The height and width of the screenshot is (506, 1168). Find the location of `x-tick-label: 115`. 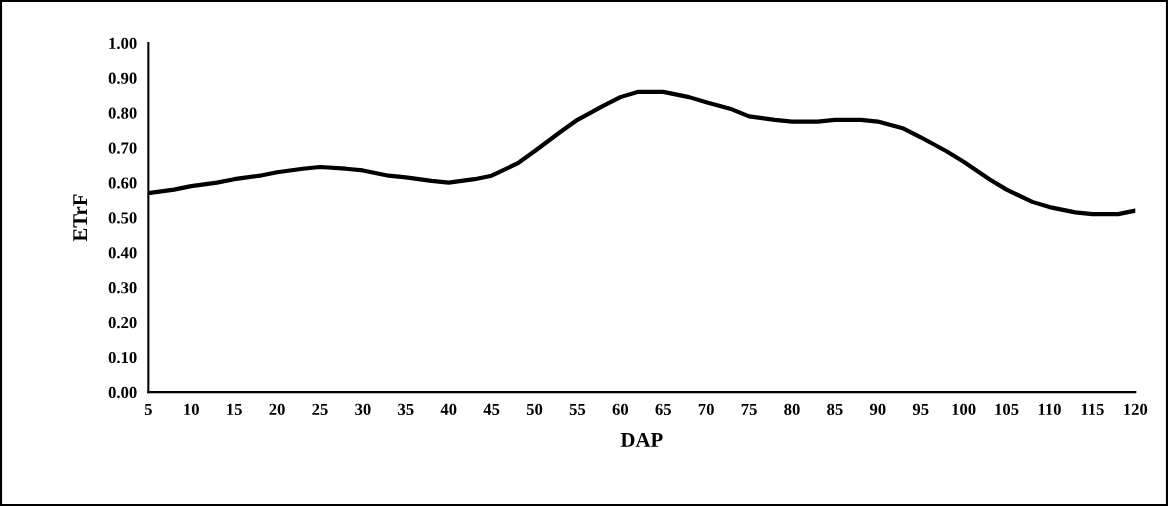

x-tick-label: 115 is located at coordinates (1092, 409).